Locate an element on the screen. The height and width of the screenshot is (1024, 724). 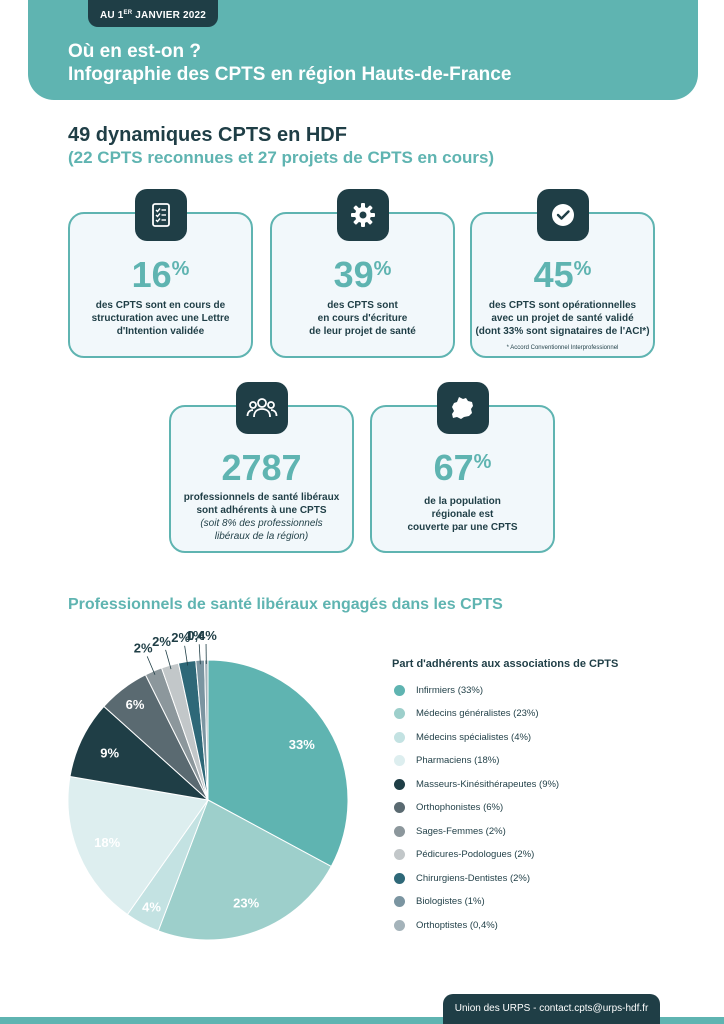
legend-label: Masseurs-Kinésithérapeutes (9%) is located at coordinates (488, 784).